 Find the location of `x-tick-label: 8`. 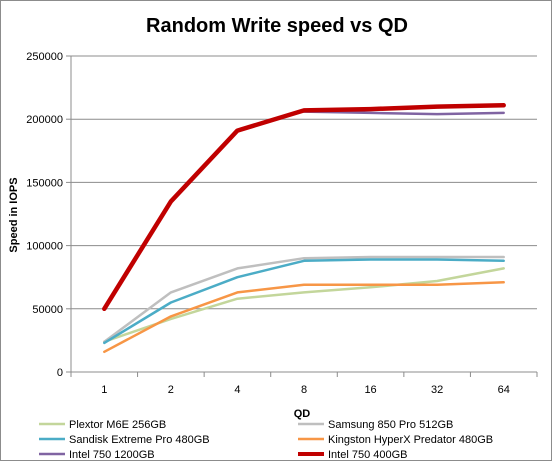

x-tick-label: 8 is located at coordinates (304, 390).